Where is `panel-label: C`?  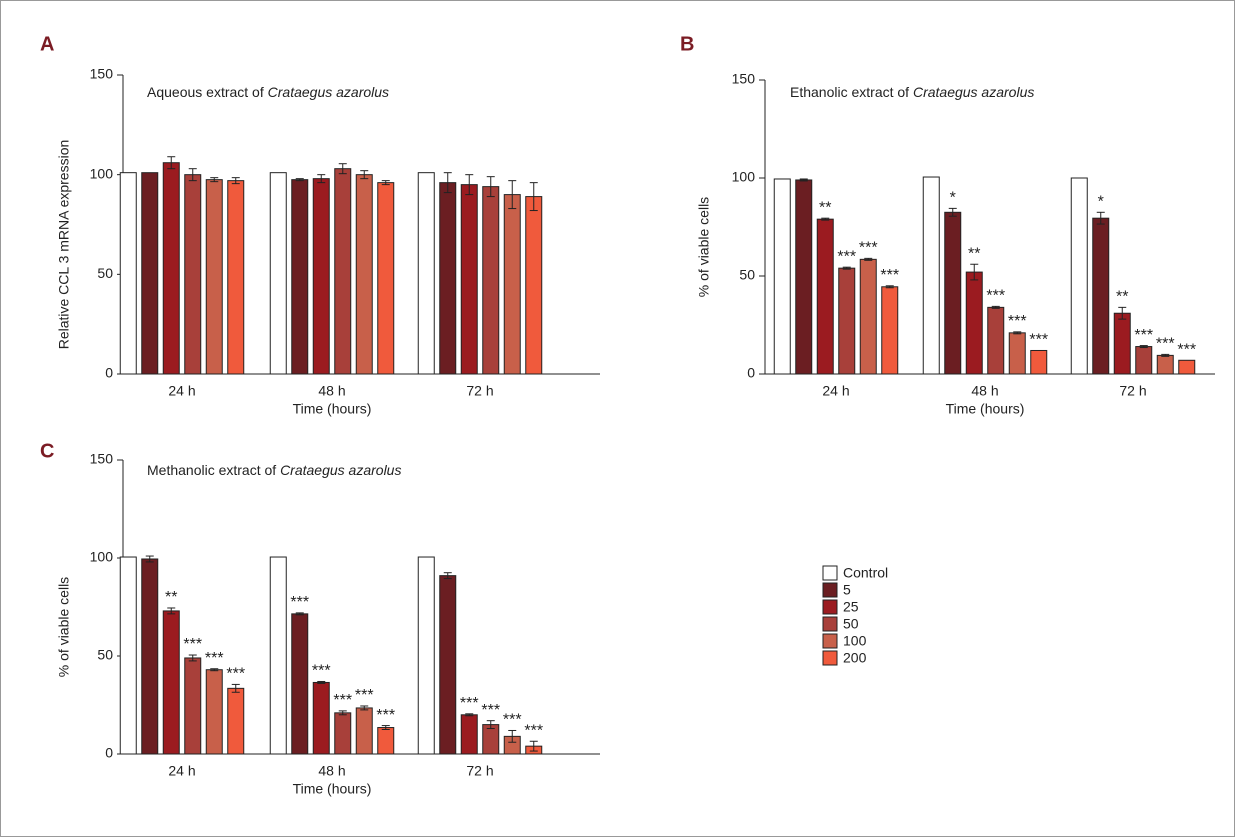
panel-label: C is located at coordinates (47, 451).